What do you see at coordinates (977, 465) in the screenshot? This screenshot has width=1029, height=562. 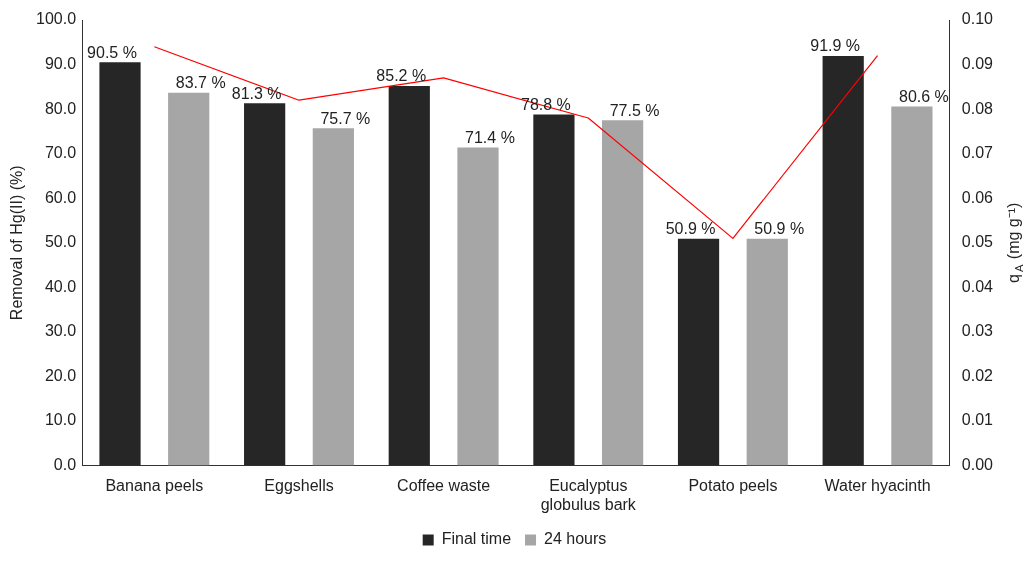 I see `y2-tick-label: 0.00` at bounding box center [977, 465].